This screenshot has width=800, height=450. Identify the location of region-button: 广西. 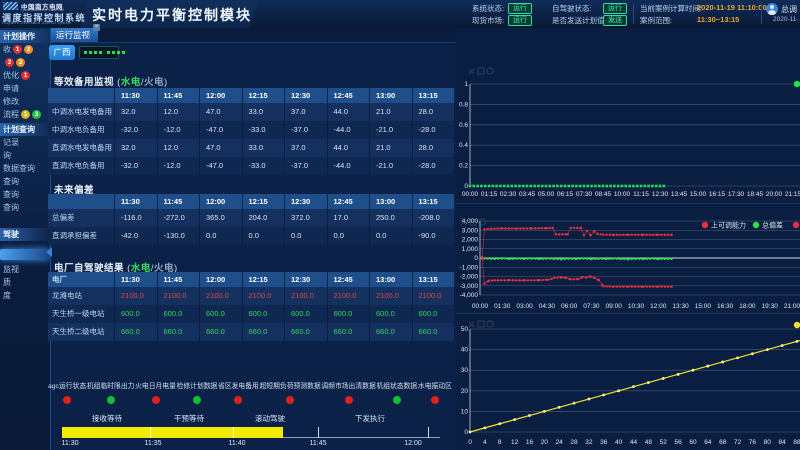
(62, 52).